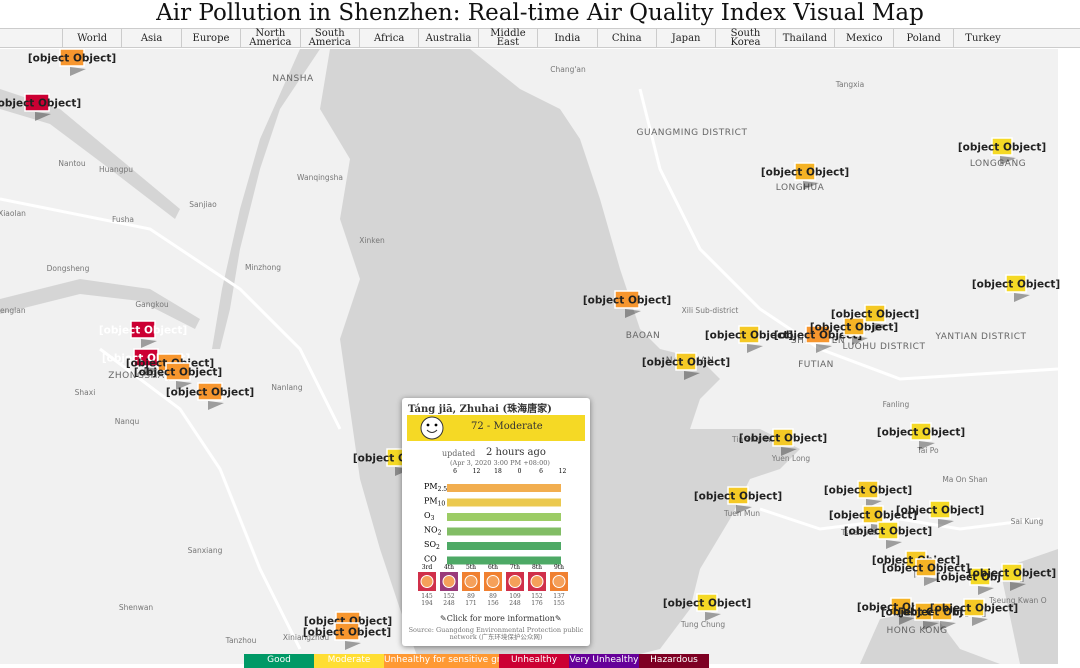  I want to click on place-label: LONGGANG, so click(998, 164).